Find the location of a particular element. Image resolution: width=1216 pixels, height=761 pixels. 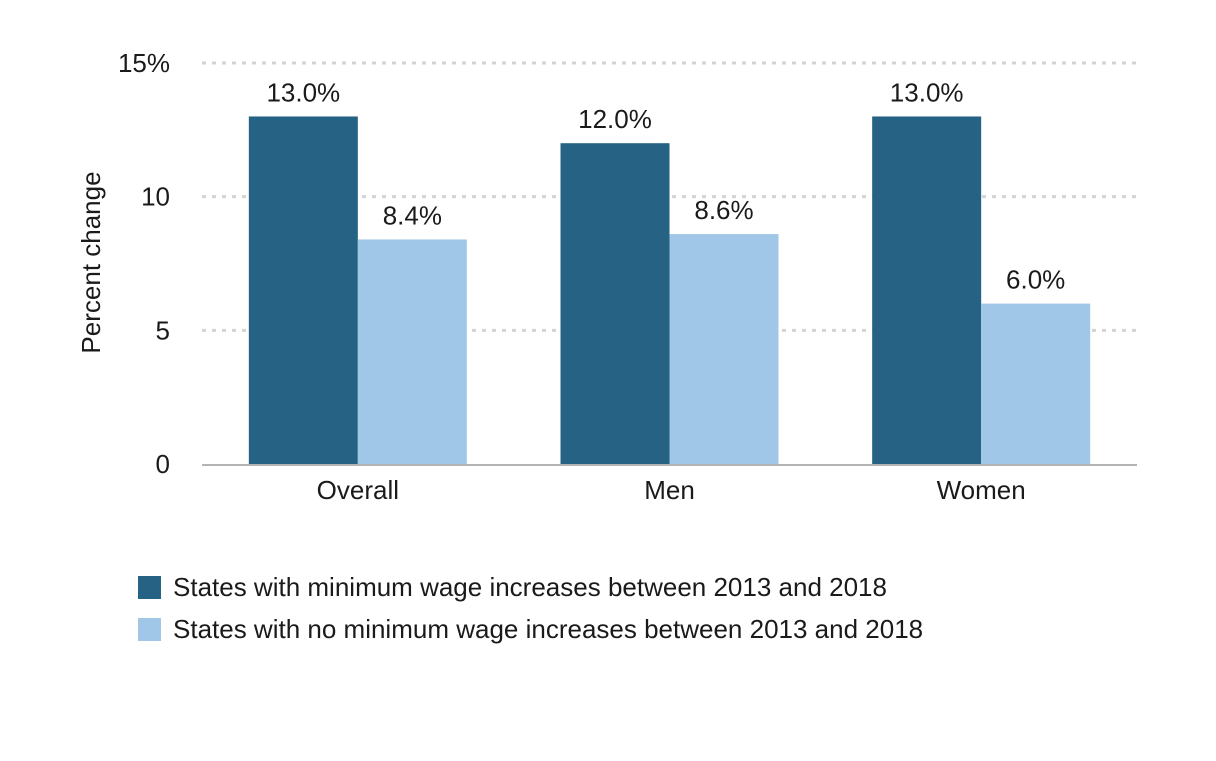

x-category-label: Overall is located at coordinates (358, 490).